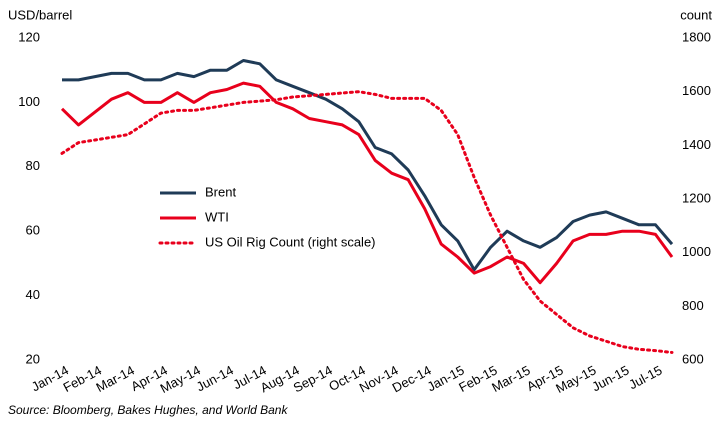 The width and height of the screenshot is (724, 426). I want to click on legend-label: WTI, so click(217, 216).